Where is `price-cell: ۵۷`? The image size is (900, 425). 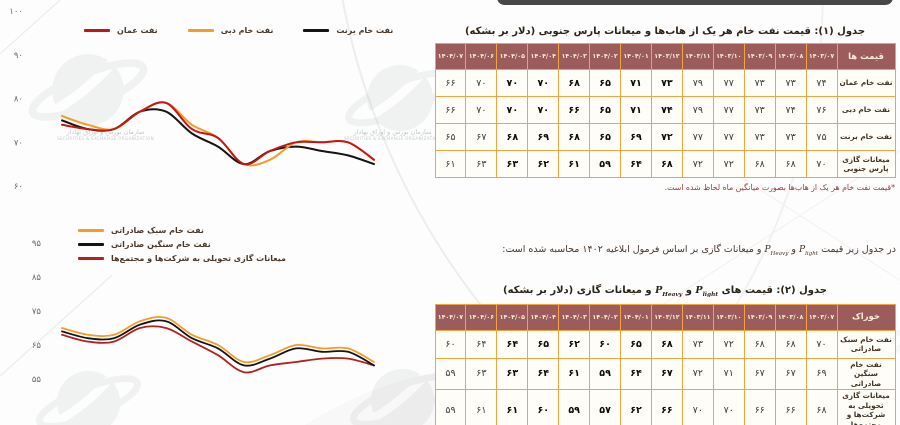 price-cell: ۵۷ is located at coordinates (605, 407).